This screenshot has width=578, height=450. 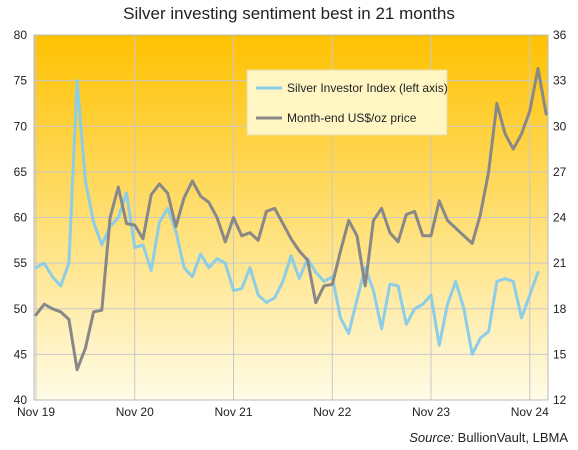 I want to click on legend-box, so click(x=347, y=102).